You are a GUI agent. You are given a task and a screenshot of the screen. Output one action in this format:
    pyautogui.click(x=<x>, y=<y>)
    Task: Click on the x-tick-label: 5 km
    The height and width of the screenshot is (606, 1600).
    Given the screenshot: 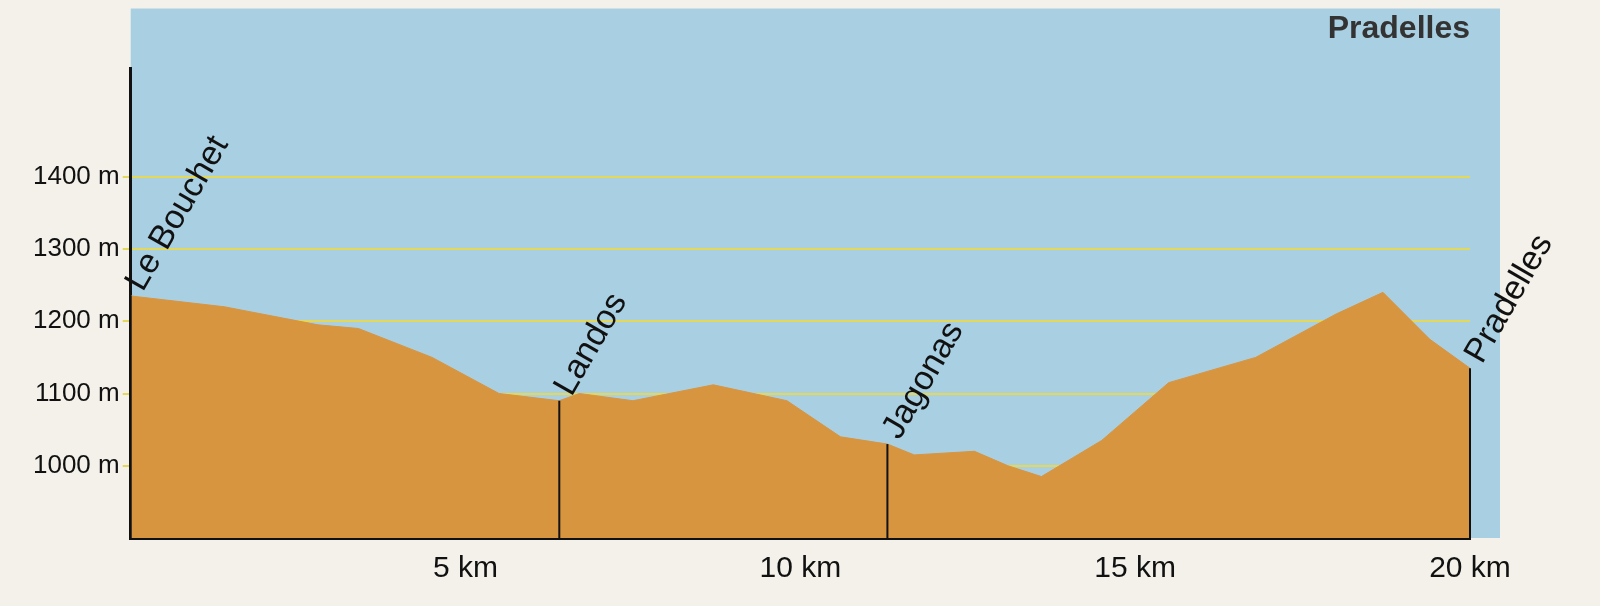 What is the action you would take?
    pyautogui.click(x=466, y=567)
    